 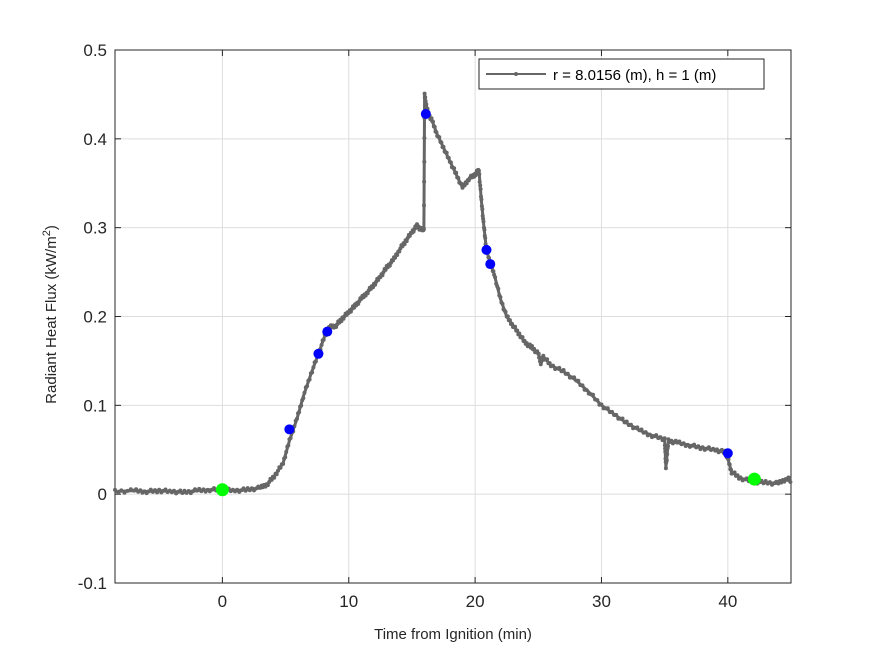 What do you see at coordinates (634, 75) in the screenshot?
I see `legend-entry: r = 8.0156 (m), h = 1 (m)` at bounding box center [634, 75].